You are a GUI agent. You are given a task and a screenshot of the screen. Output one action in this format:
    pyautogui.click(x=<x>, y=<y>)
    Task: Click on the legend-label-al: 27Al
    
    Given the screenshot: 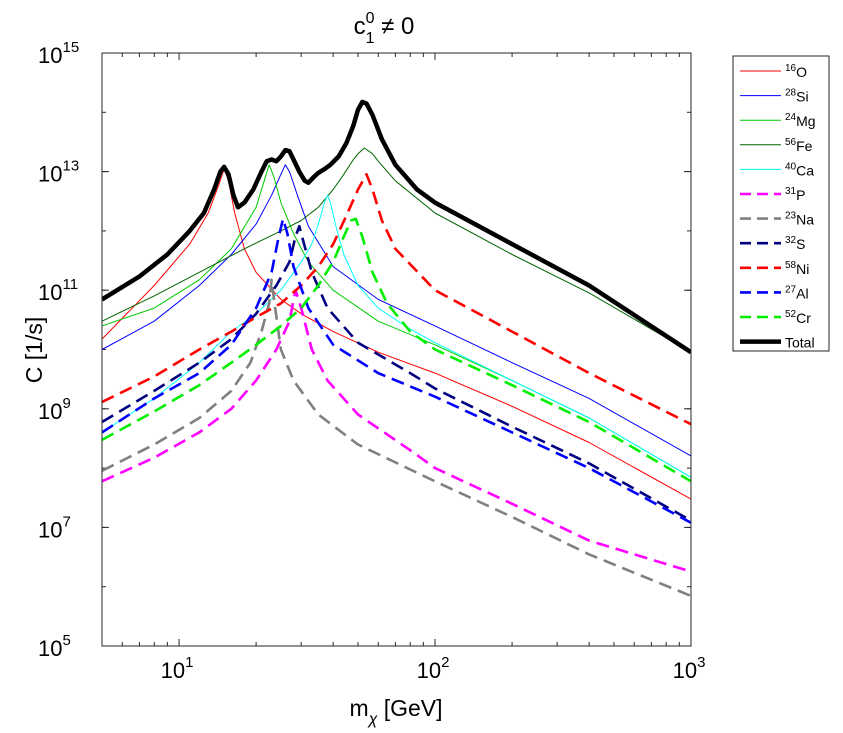 What is the action you would take?
    pyautogui.click(x=797, y=292)
    